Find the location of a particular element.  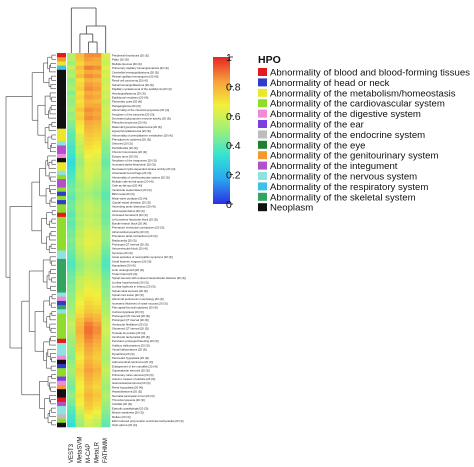

row-label: Hemangioblastoma [20 (3)] is located at coordinates (129, 93).